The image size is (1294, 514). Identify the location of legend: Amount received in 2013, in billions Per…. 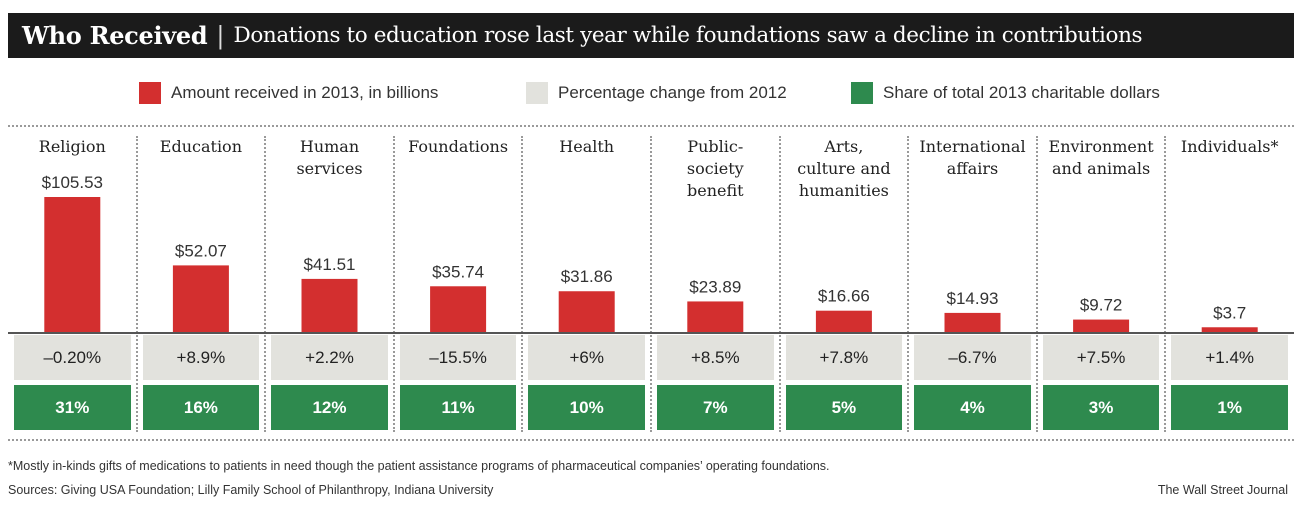
(647, 95).